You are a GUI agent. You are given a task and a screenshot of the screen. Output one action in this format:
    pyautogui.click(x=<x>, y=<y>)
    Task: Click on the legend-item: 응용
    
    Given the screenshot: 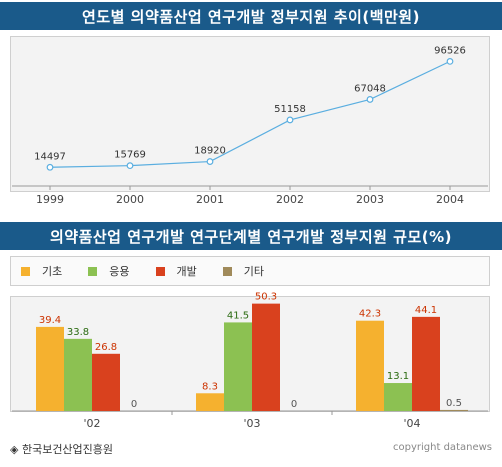 What is the action you would take?
    pyautogui.click(x=109, y=271)
    